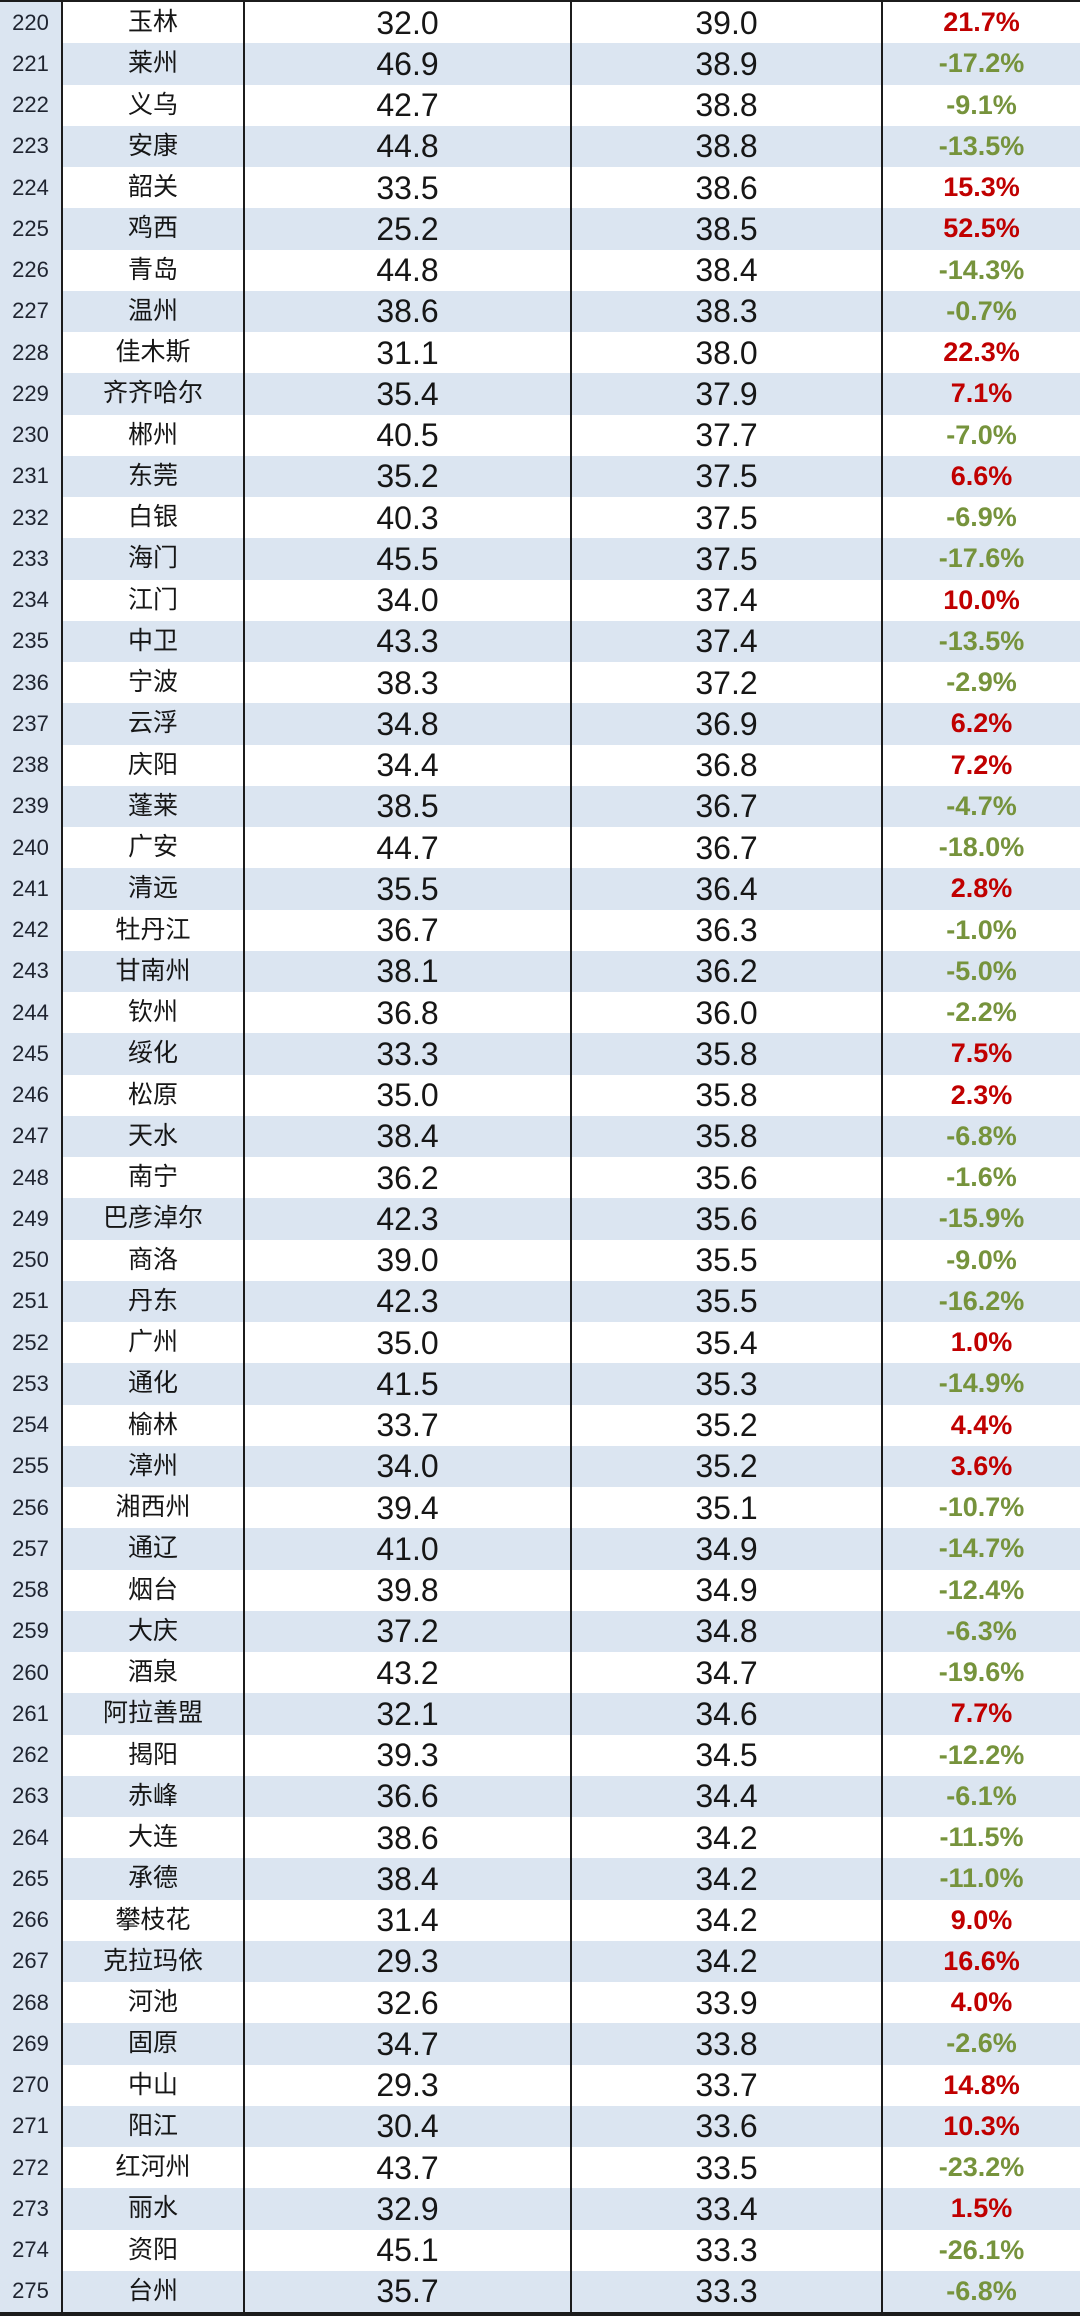 The image size is (1080, 2316). Describe the element at coordinates (154, 1343) in the screenshot. I see `city-cell: 广州` at that location.